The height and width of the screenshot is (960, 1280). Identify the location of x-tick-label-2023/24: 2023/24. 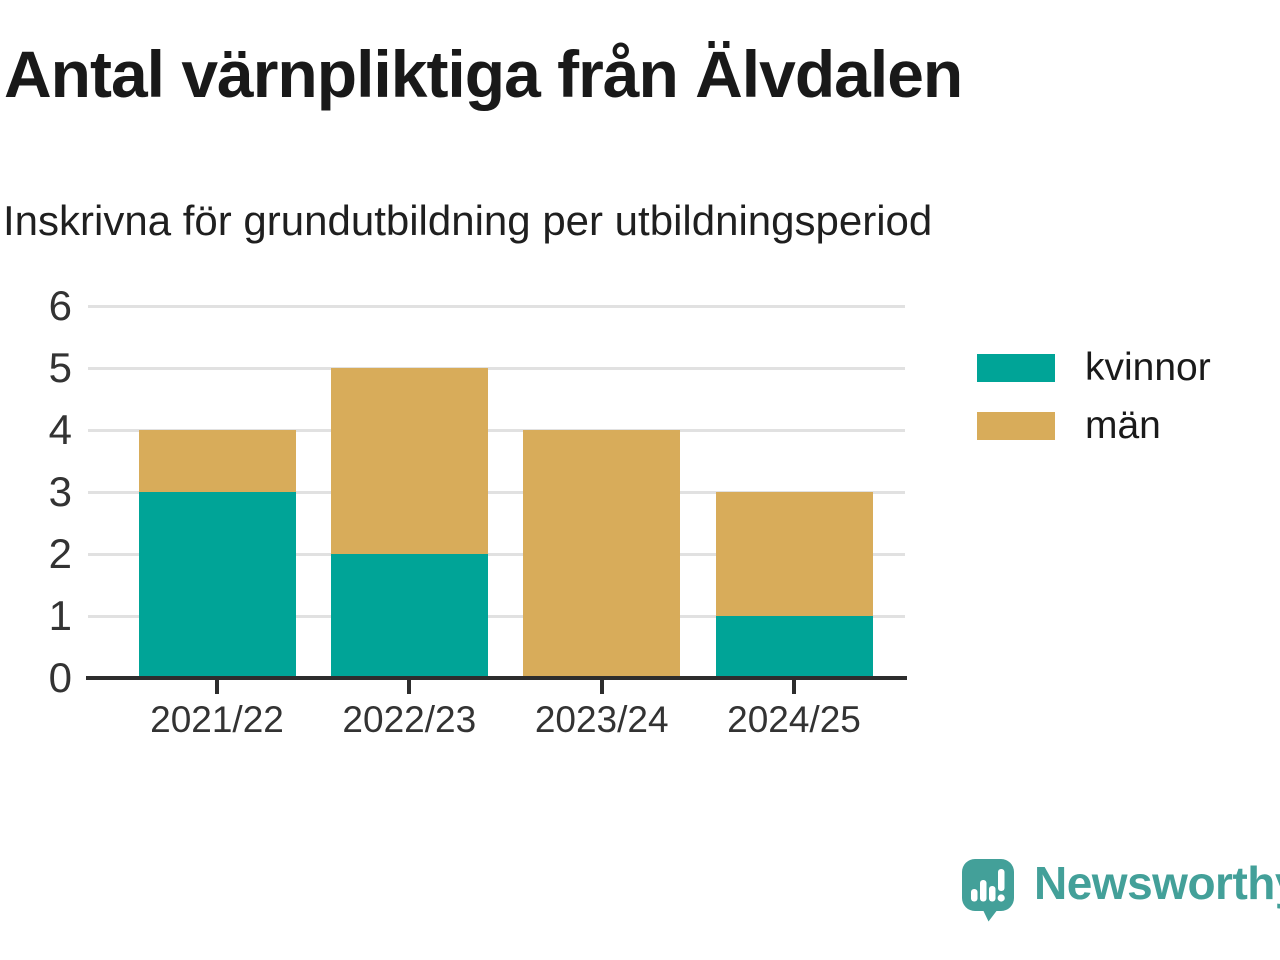
(601, 719).